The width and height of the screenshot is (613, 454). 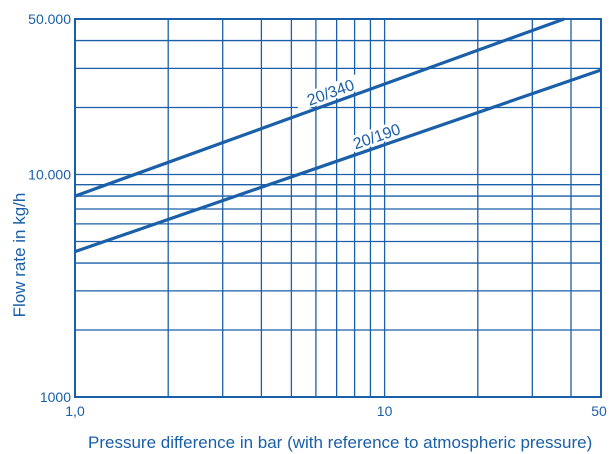 I want to click on x-tick-label: 50, so click(x=599, y=411).